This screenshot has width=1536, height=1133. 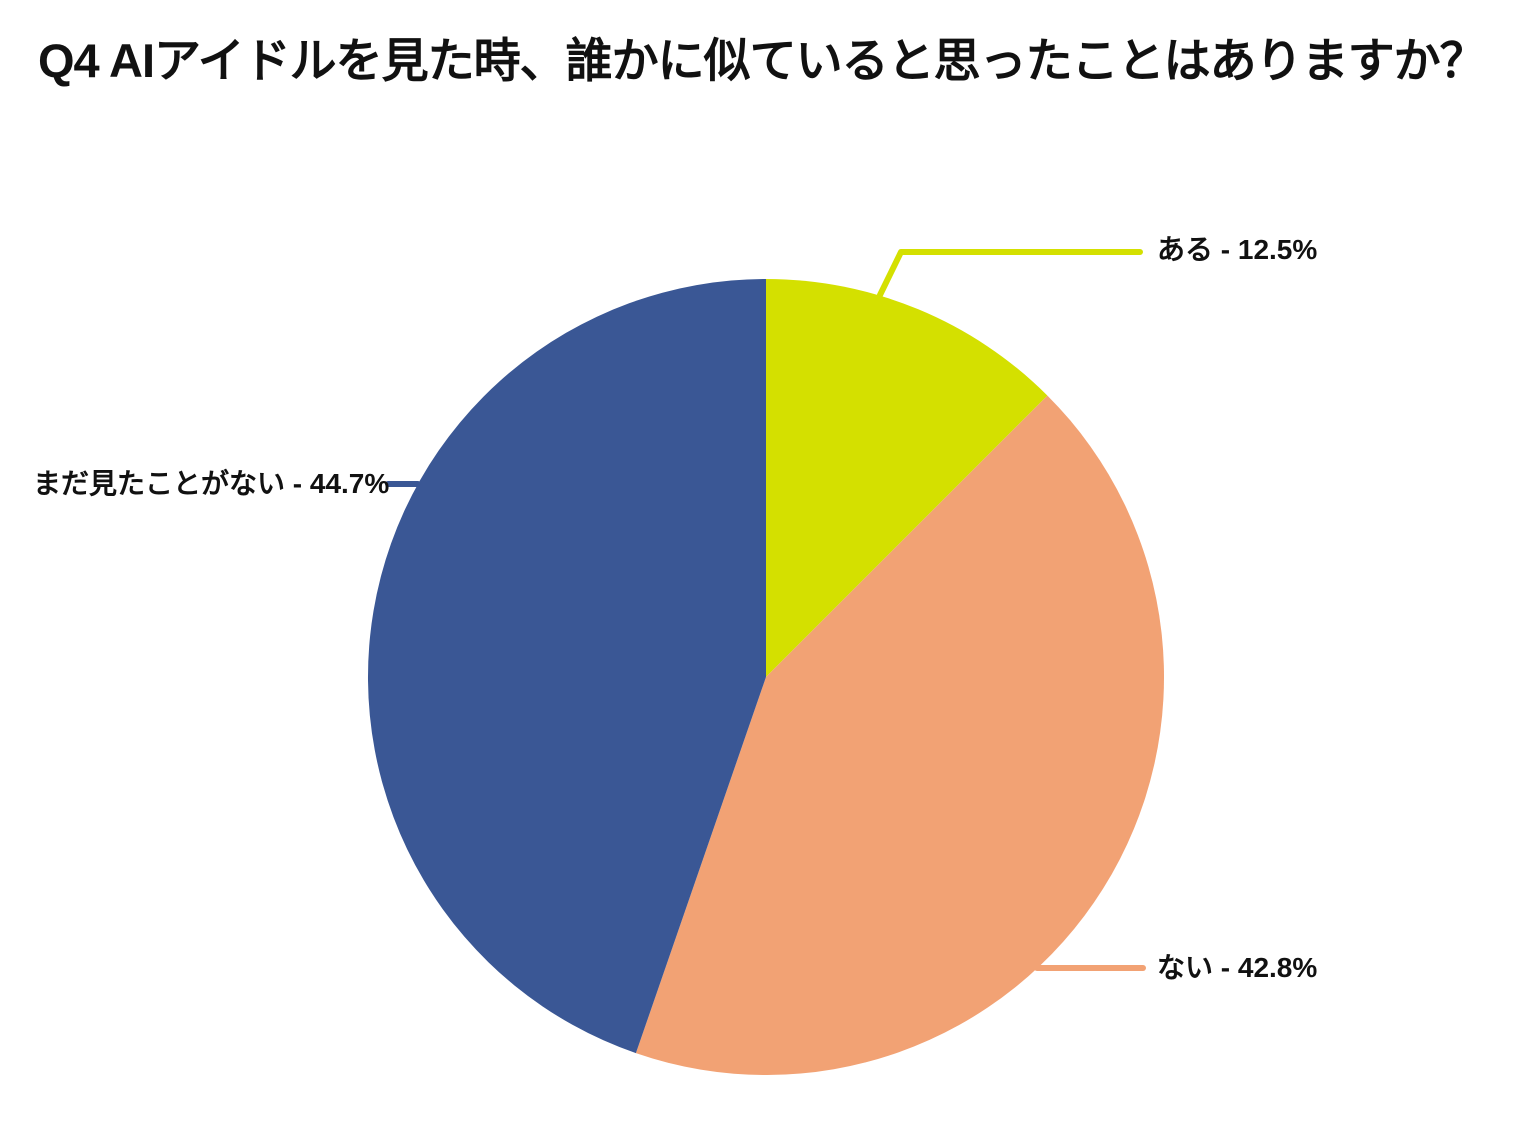 I want to click on leader-line-aru, so click(x=1010, y=273).